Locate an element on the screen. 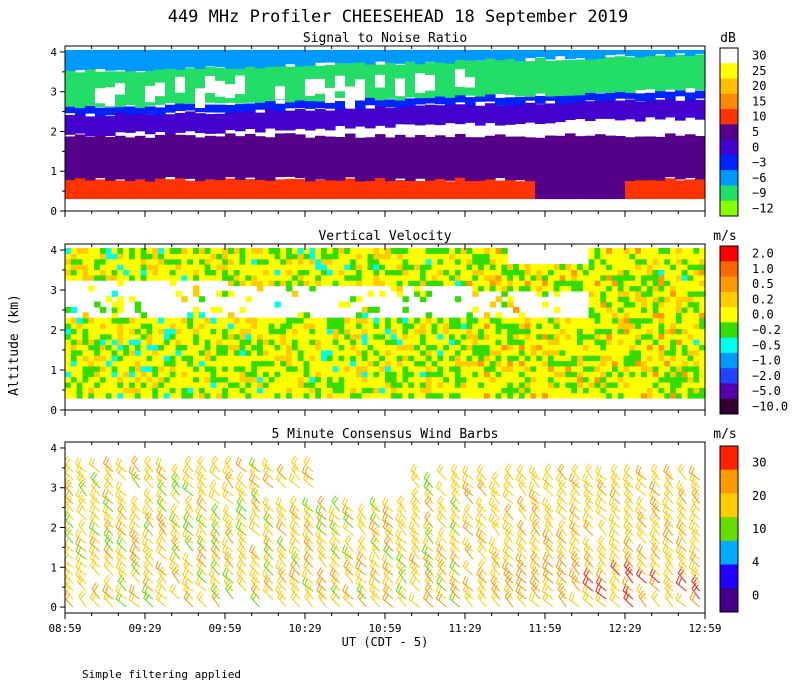 The width and height of the screenshot is (800, 700). colorbar-label: 0.2 is located at coordinates (763, 299).